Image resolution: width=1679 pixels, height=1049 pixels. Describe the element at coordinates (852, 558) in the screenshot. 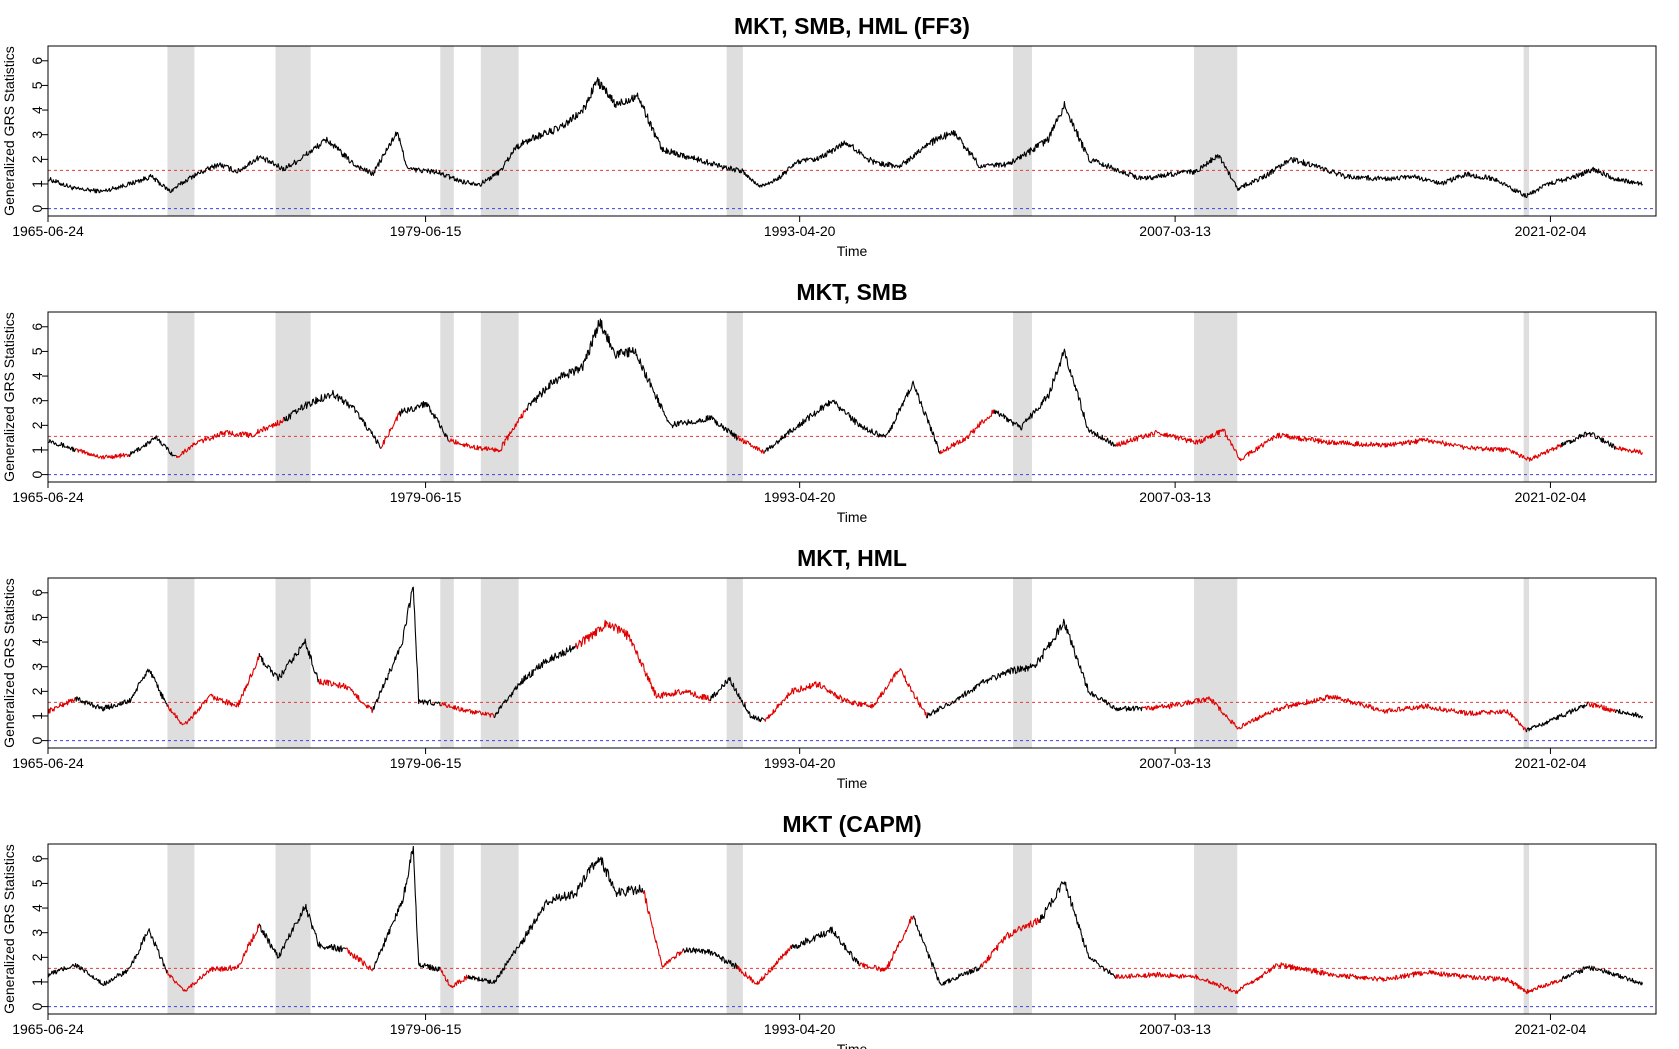

I see `chart-title: MKT, HML` at that location.